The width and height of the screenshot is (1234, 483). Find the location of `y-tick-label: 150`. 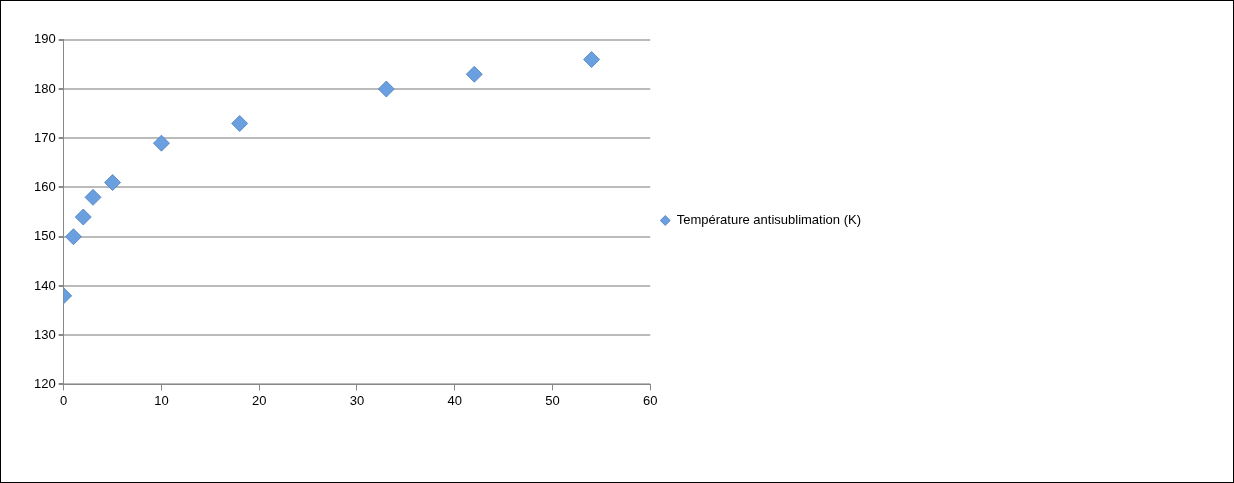

y-tick-label: 150 is located at coordinates (44, 236).